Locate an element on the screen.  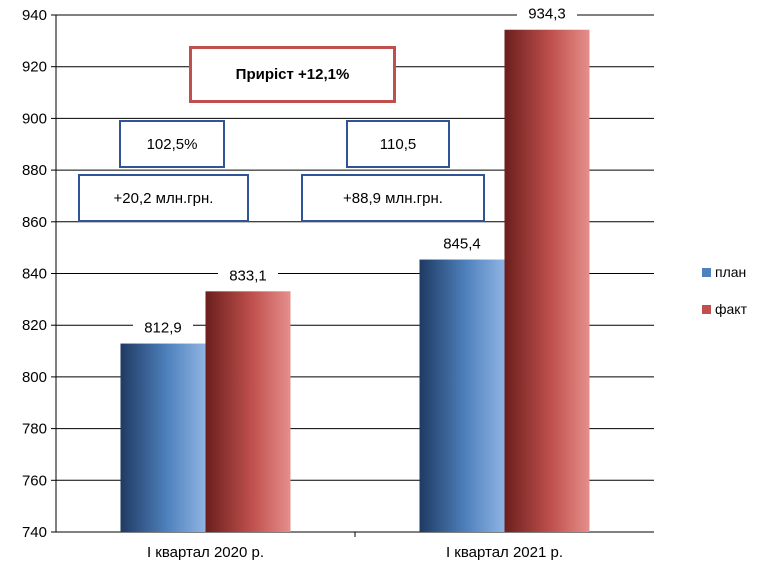
legend-label-plan: план is located at coordinates (731, 272).